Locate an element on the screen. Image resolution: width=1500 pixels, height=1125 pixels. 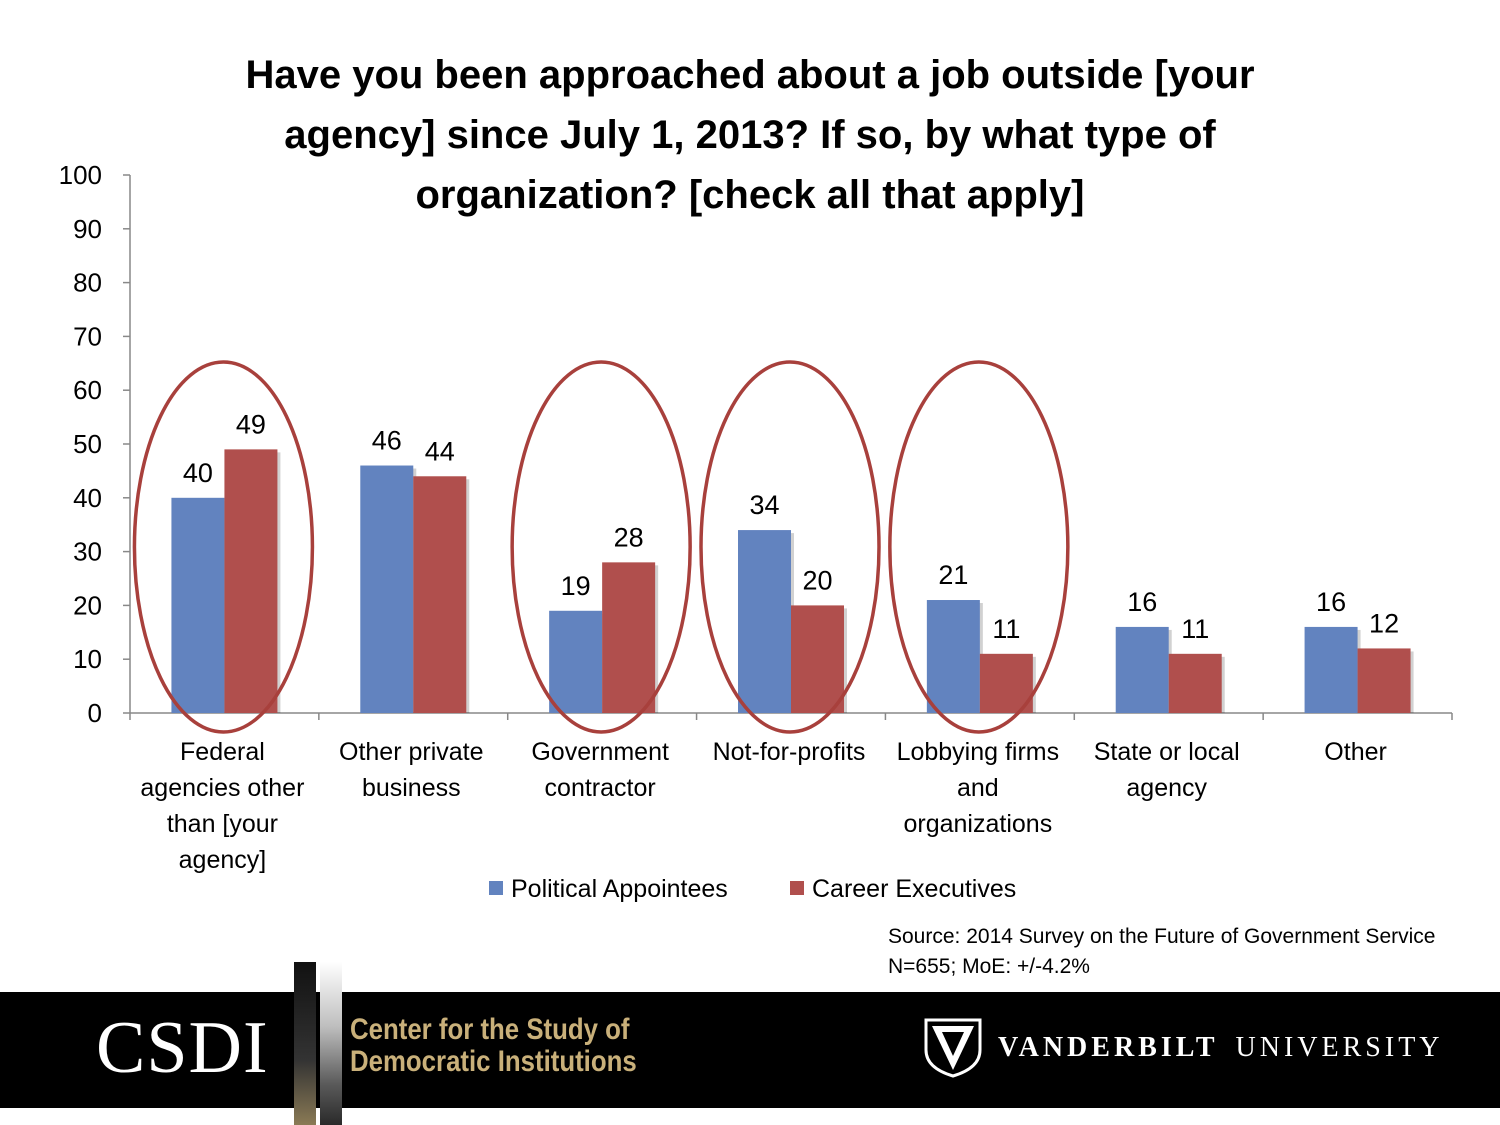
data-label: 12 is located at coordinates (1384, 623).